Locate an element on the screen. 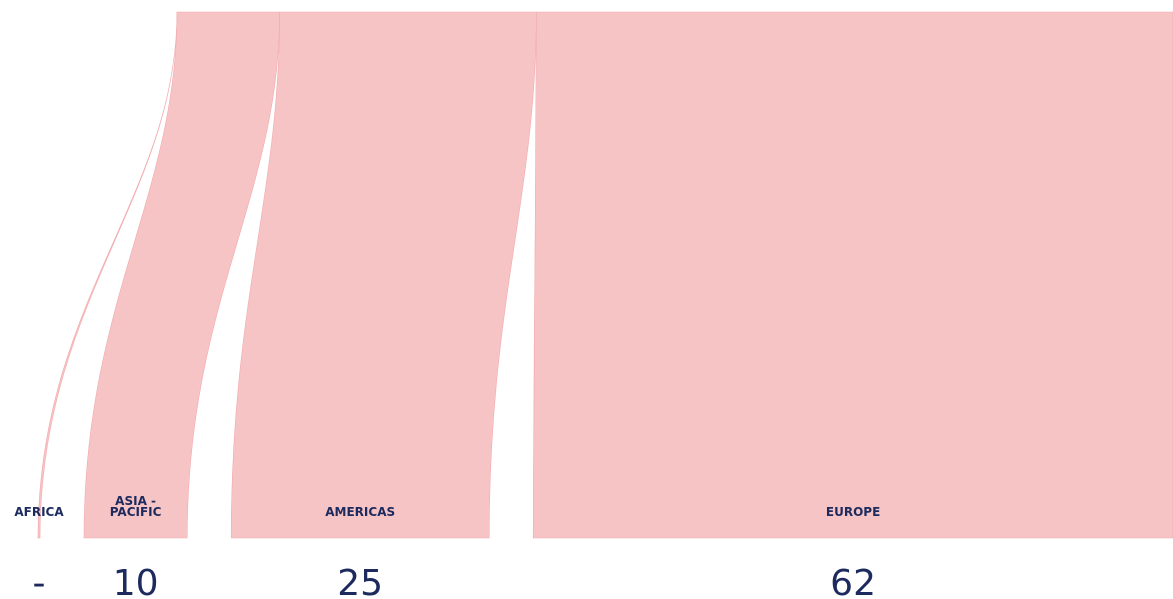  region-values: - 10 25 62 is located at coordinates (454, 581).